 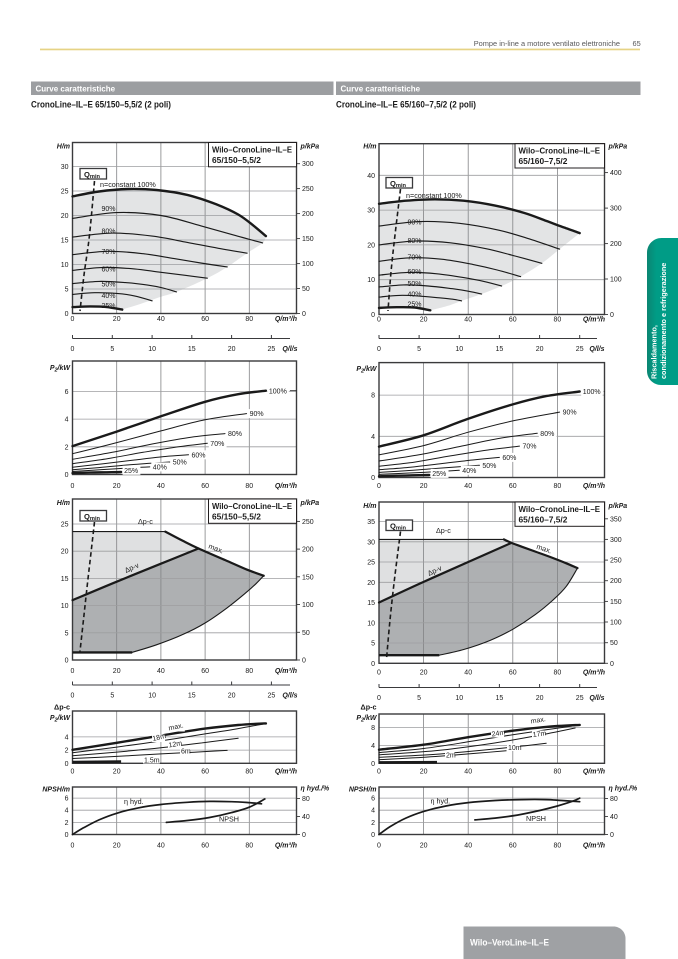 What do you see at coordinates (373, 396) in the screenshot?
I see `svg-text: 8` at bounding box center [373, 396].